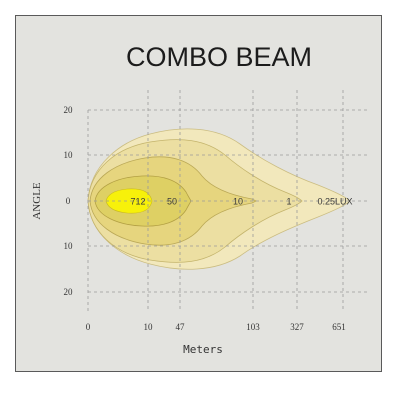  What do you see at coordinates (297, 327) in the screenshot?
I see `x-tick-label: 327` at bounding box center [297, 327].